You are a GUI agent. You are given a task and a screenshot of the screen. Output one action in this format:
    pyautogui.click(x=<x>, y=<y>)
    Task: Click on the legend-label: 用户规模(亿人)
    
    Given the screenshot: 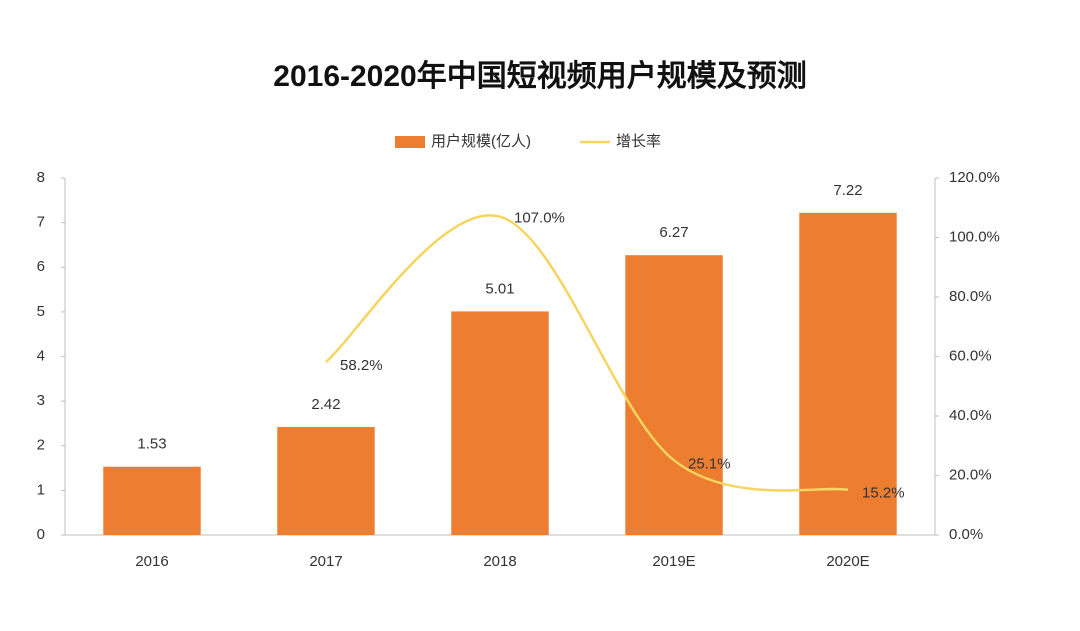 What is the action you would take?
    pyautogui.click(x=481, y=141)
    